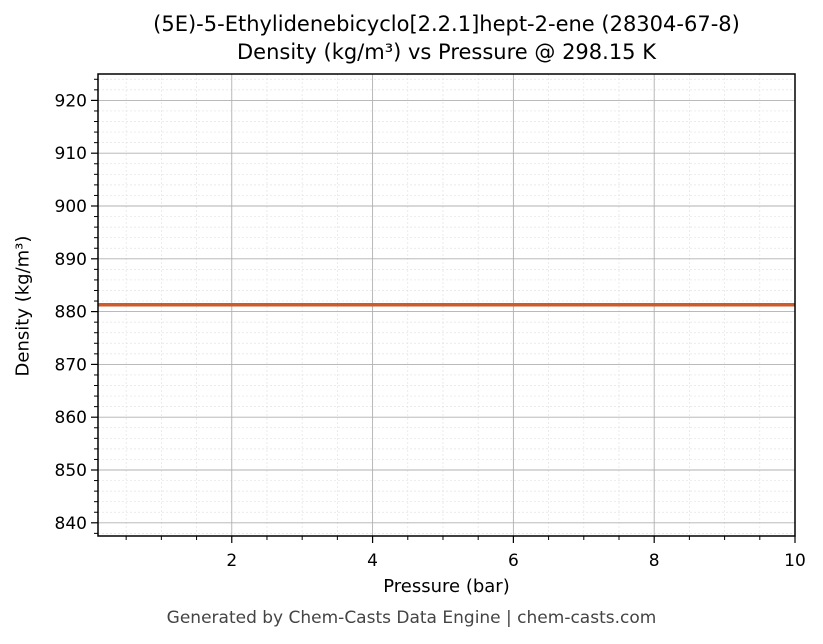 This screenshot has width=823, height=644. What do you see at coordinates (654, 561) in the screenshot?
I see `x-tick-label: 8` at bounding box center [654, 561].